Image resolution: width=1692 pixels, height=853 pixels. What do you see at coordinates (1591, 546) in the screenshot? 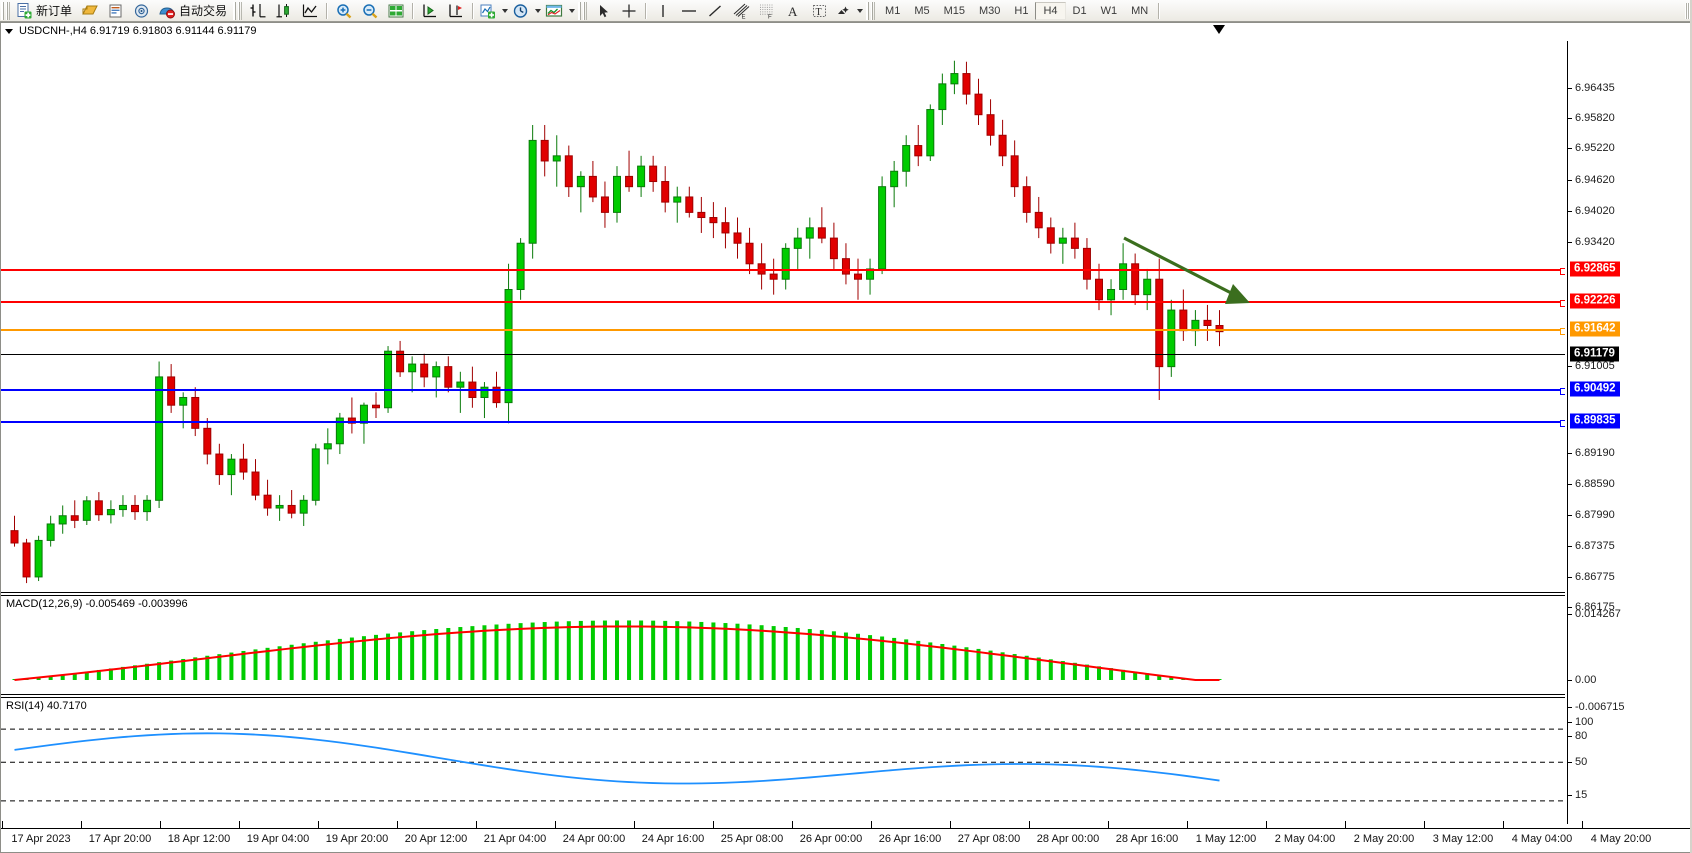
I see `price-tick: 6.87375` at bounding box center [1591, 546].